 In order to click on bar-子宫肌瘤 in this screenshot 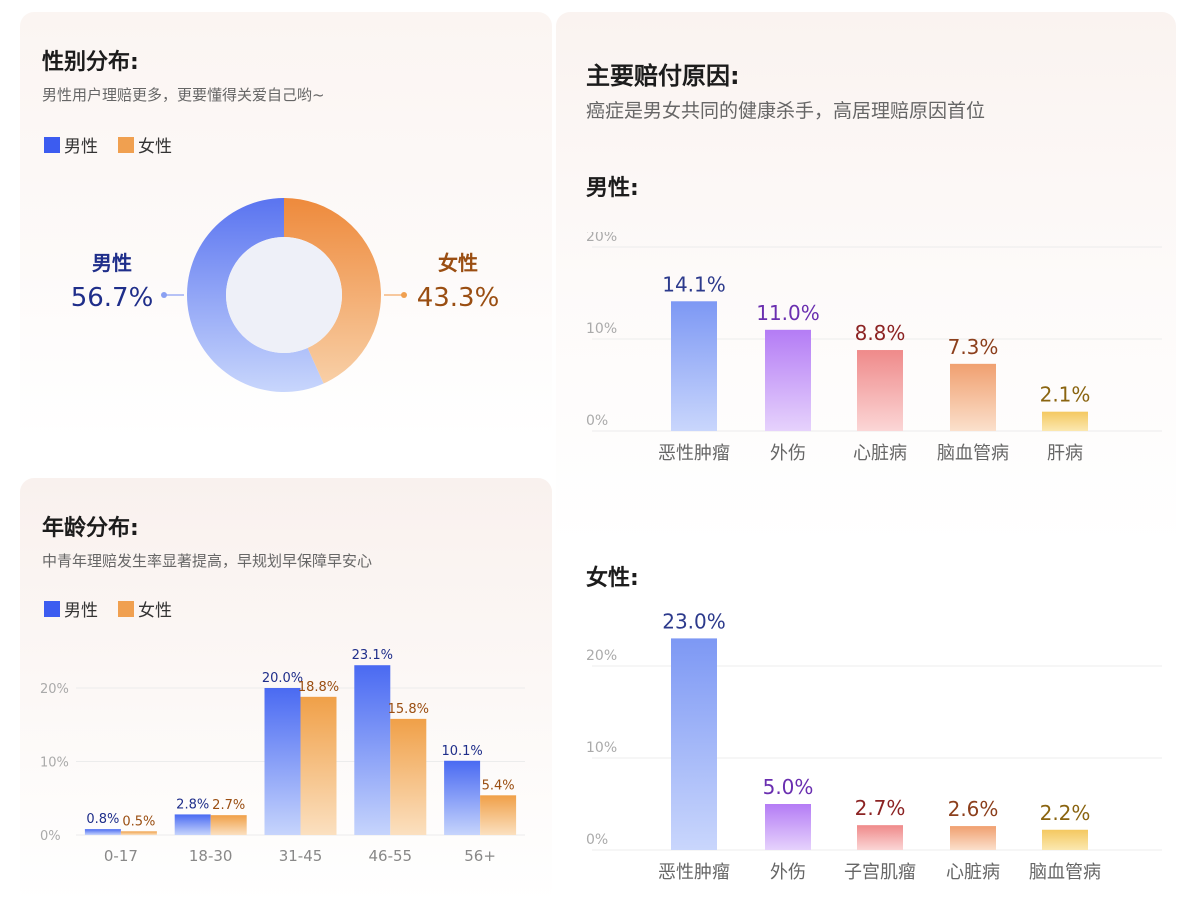, I will do `click(880, 837)`.